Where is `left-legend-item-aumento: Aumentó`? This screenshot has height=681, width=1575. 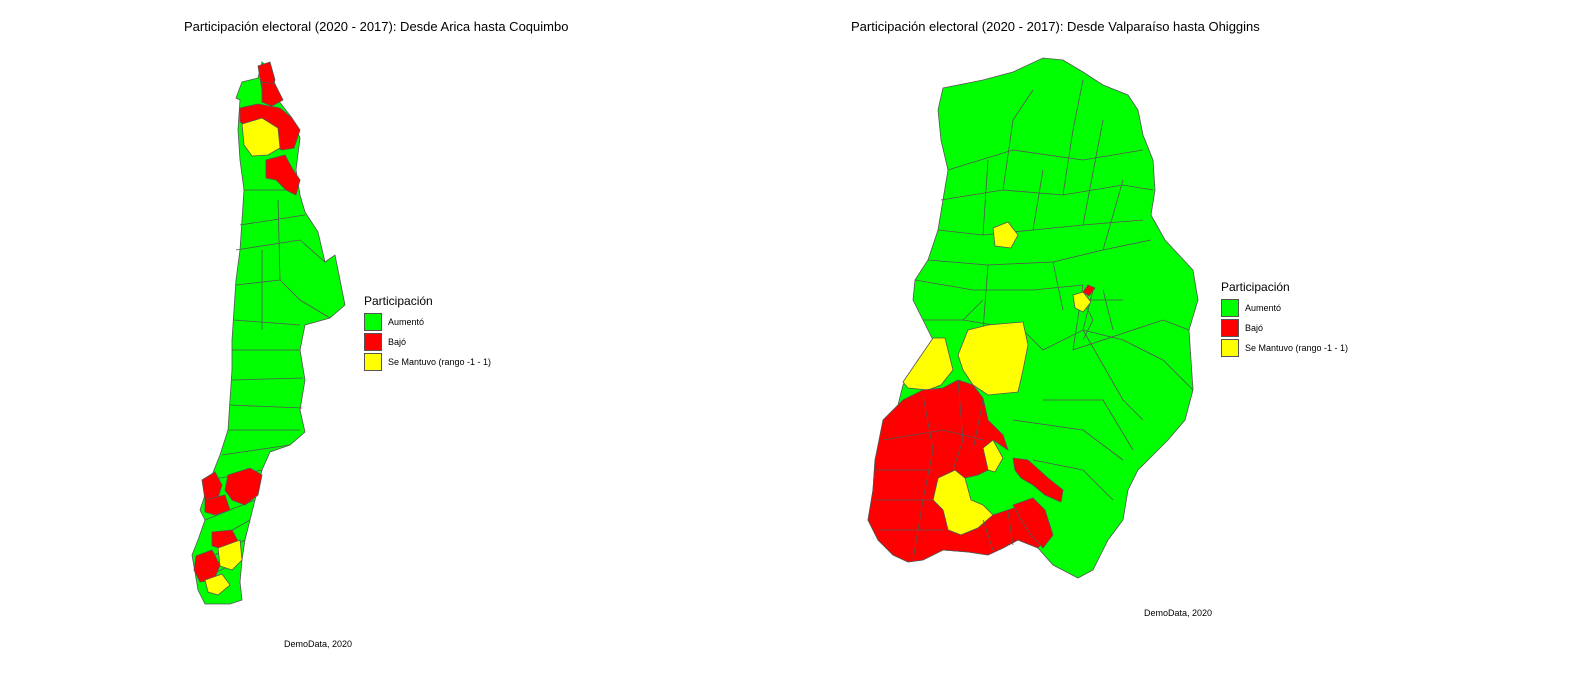
left-legend-item-aumento: Aumentó is located at coordinates (427, 322).